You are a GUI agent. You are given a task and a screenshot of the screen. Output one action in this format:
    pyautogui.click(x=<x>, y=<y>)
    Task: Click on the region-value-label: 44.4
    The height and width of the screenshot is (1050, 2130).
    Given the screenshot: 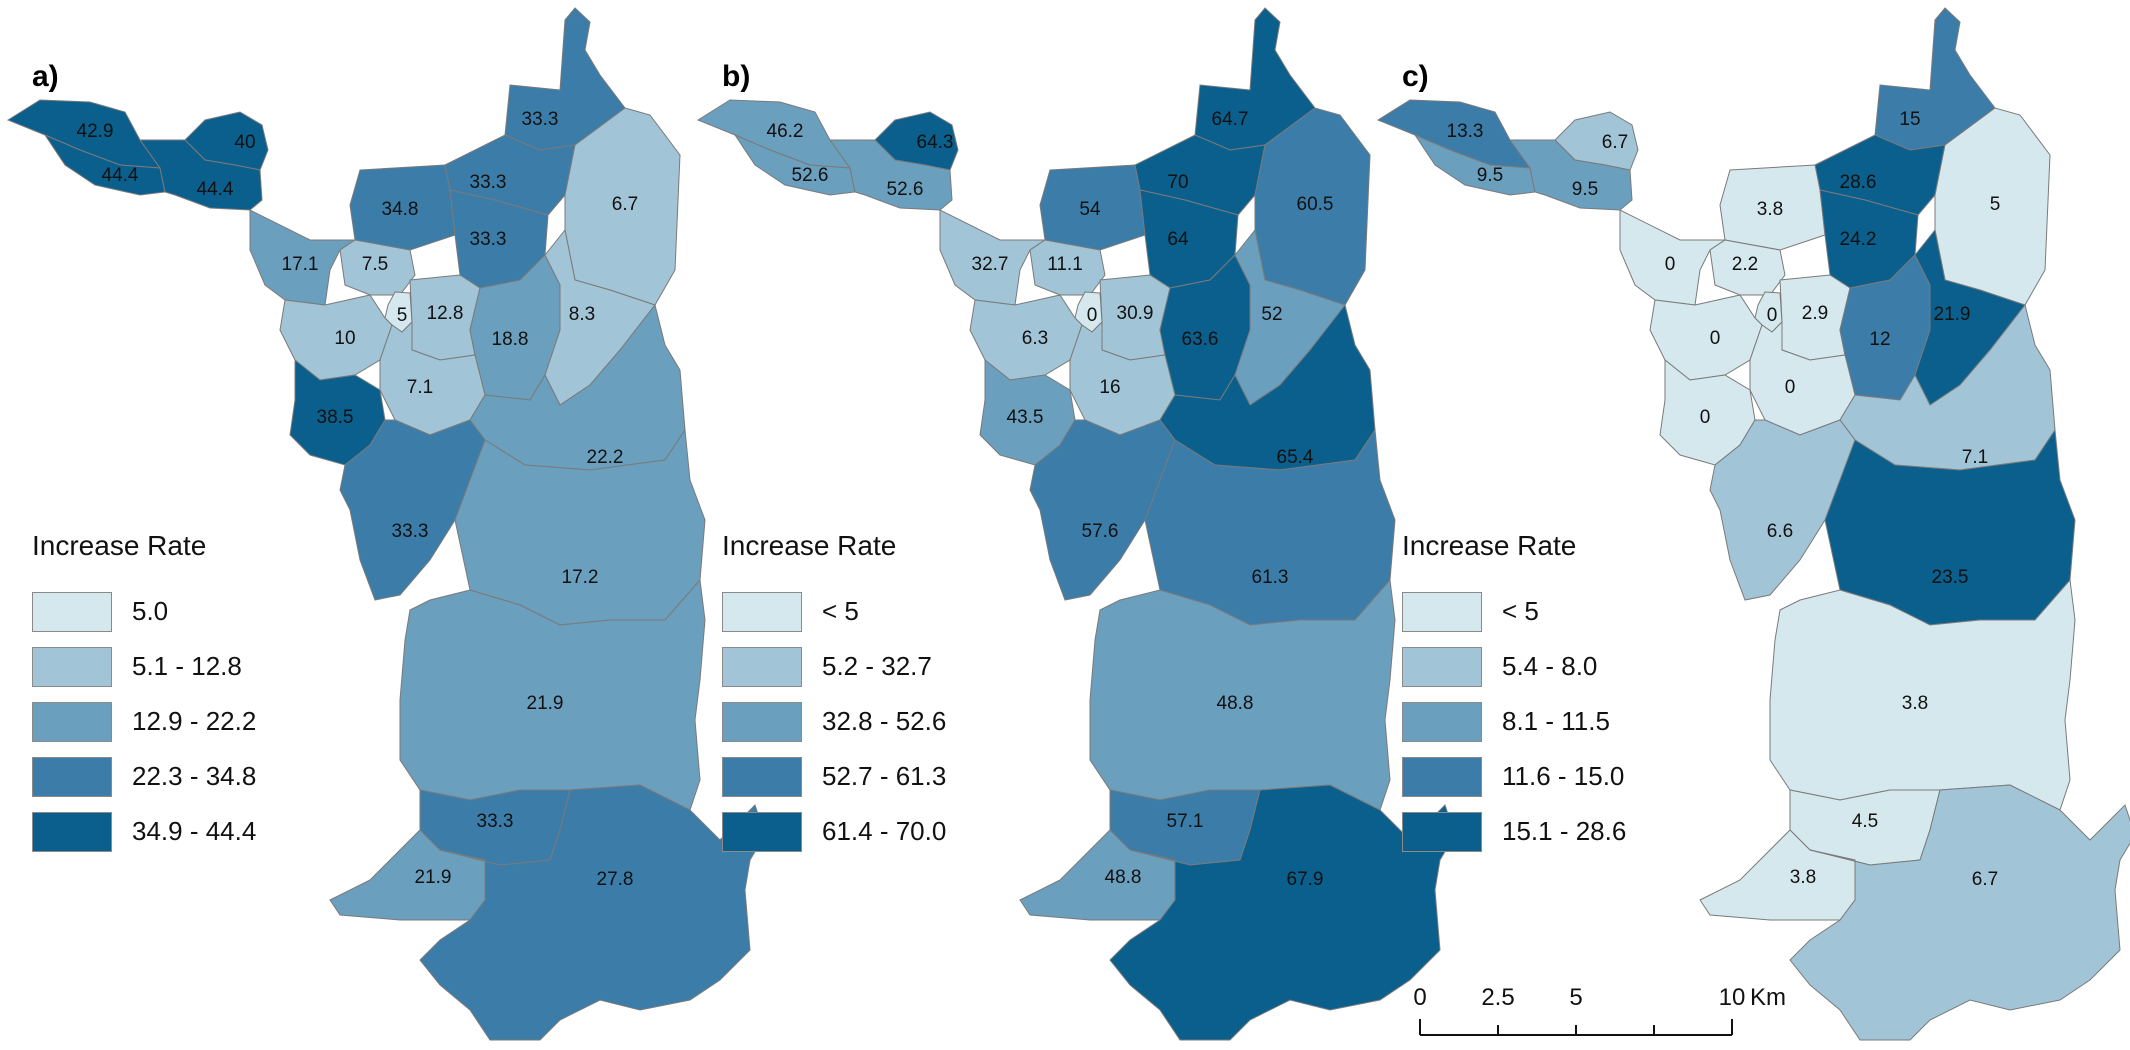 What is the action you would take?
    pyautogui.click(x=120, y=175)
    